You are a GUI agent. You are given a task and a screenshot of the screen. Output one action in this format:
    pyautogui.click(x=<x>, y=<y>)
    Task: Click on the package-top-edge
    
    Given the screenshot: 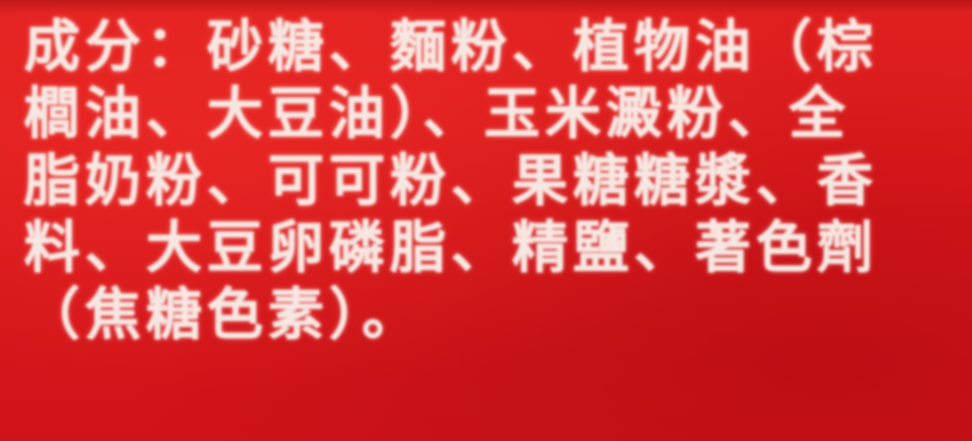 What is the action you would take?
    pyautogui.click(x=486, y=7)
    